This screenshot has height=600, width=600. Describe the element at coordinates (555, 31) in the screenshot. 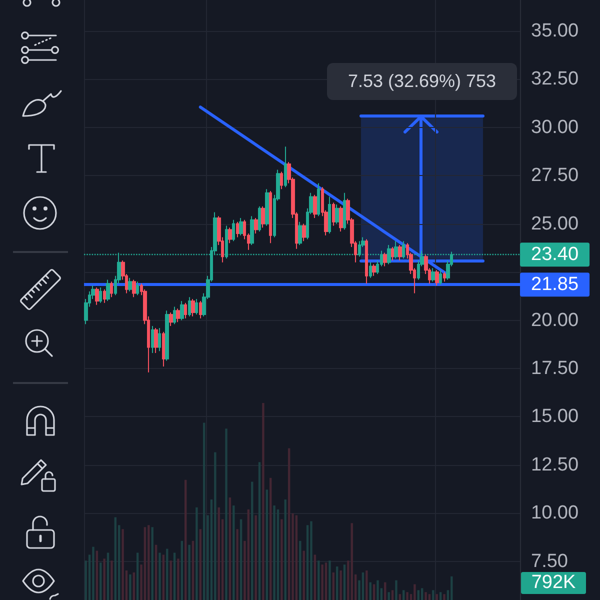

I see `y-tick-label: 35.00` at that location.